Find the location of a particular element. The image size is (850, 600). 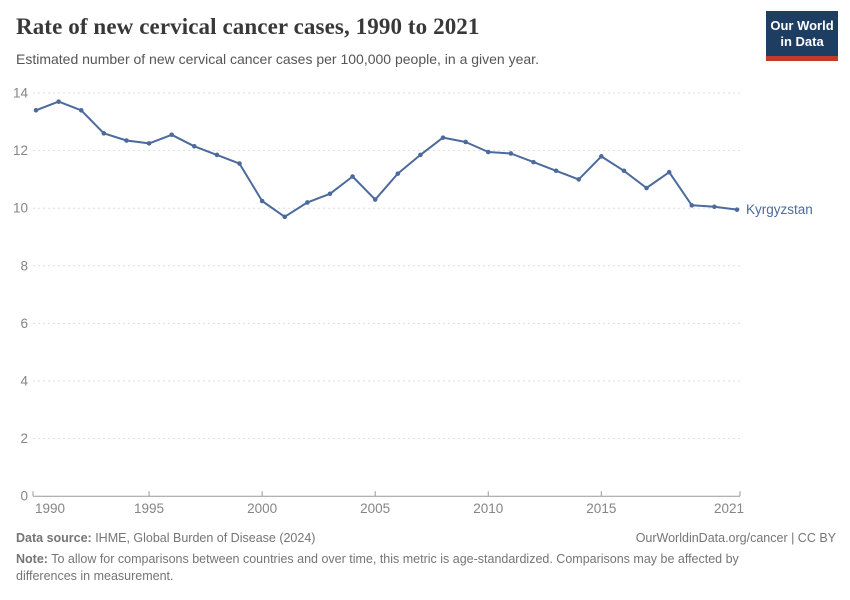

owid-logo: Our World in Data is located at coordinates (802, 36).